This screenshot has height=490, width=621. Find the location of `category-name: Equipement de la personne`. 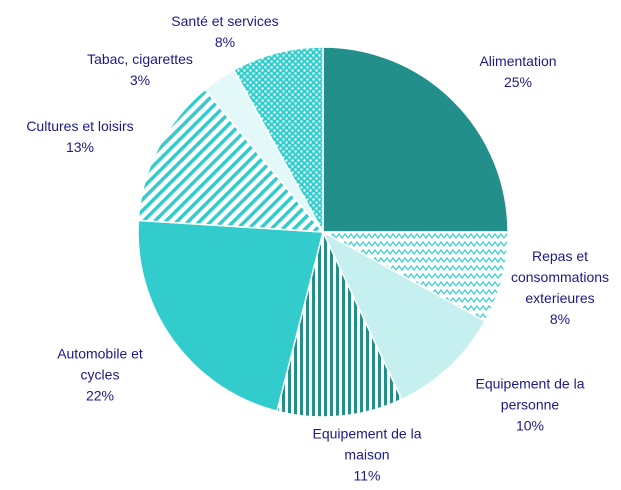

category-name: Equipement de la personne is located at coordinates (530, 394).